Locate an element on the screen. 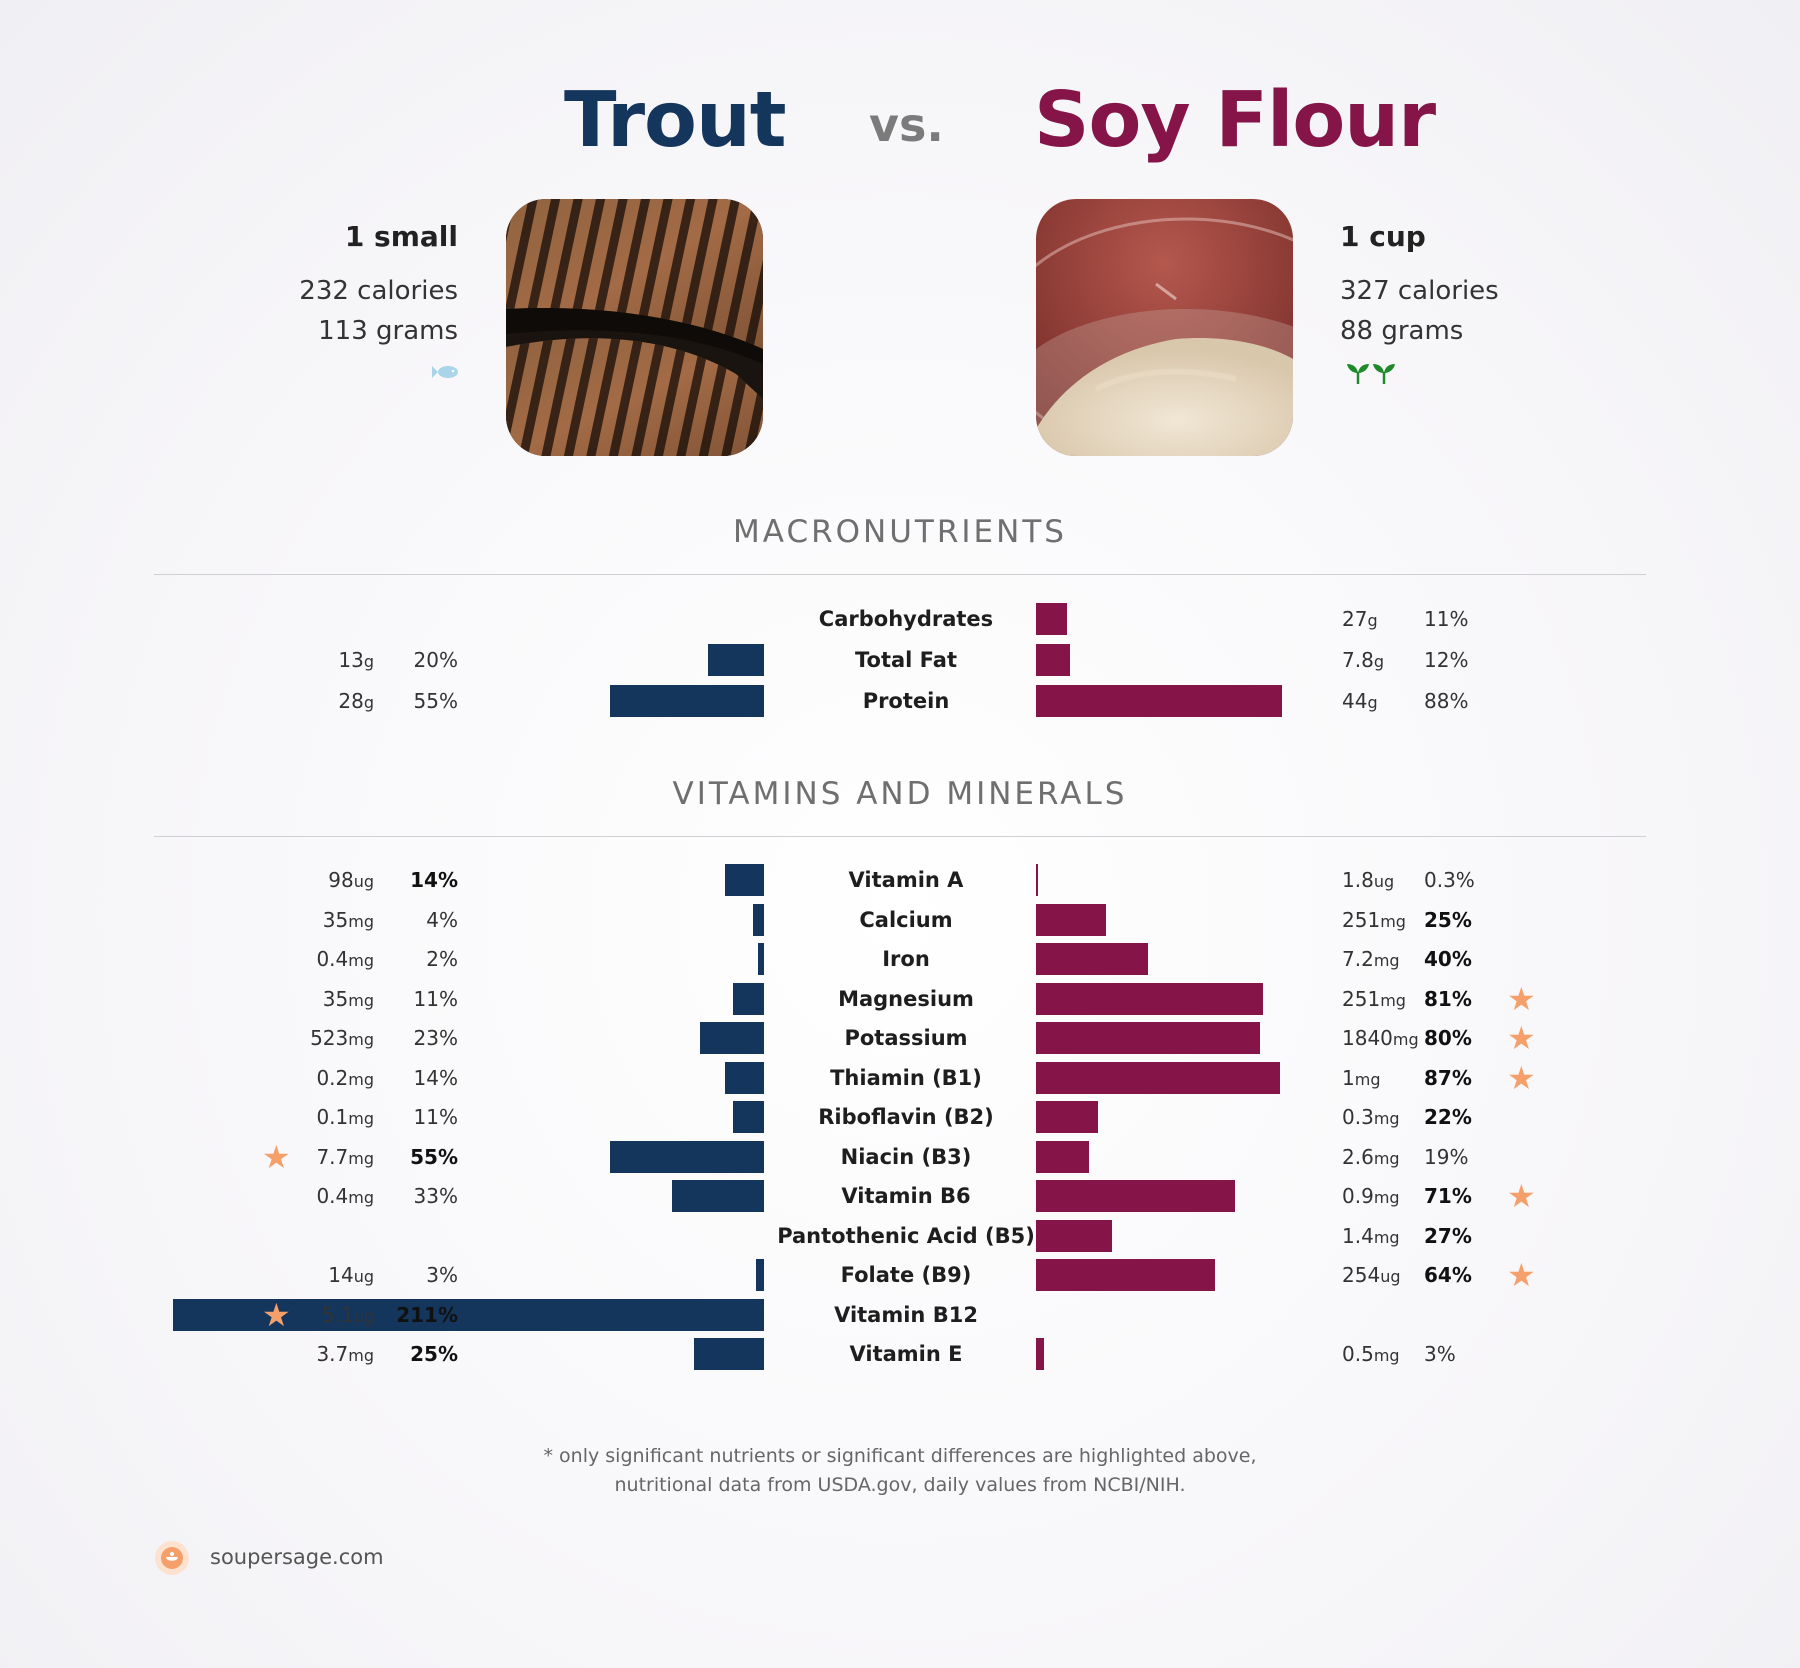  trout-percent: 11% is located at coordinates (435, 998).